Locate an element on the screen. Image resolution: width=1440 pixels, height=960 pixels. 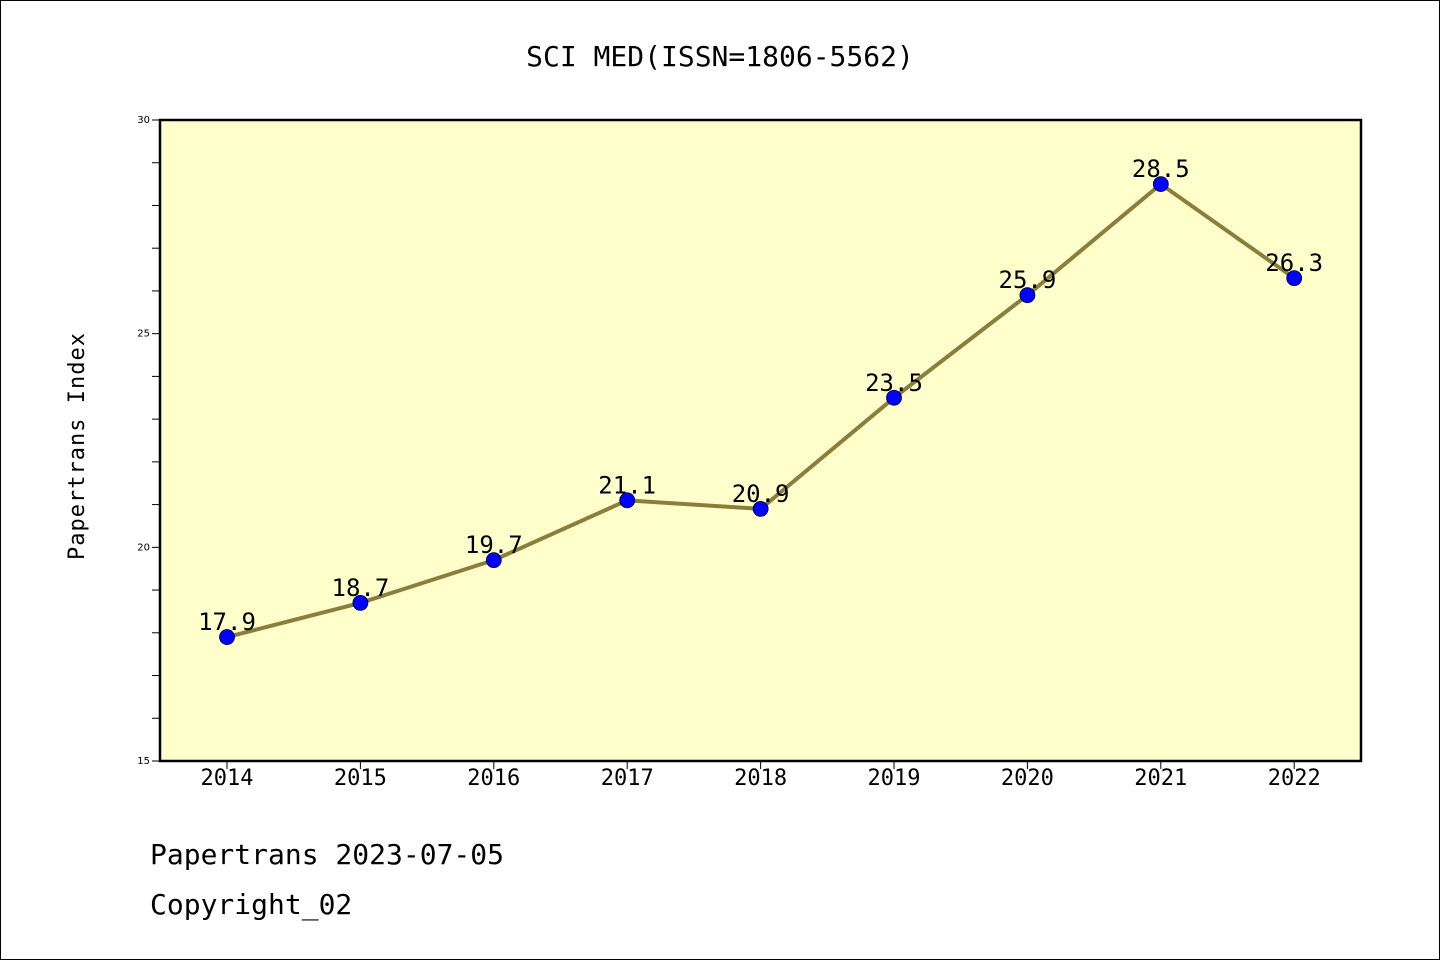
y-axis-label: Papertrans Index is located at coordinates (77, 446).